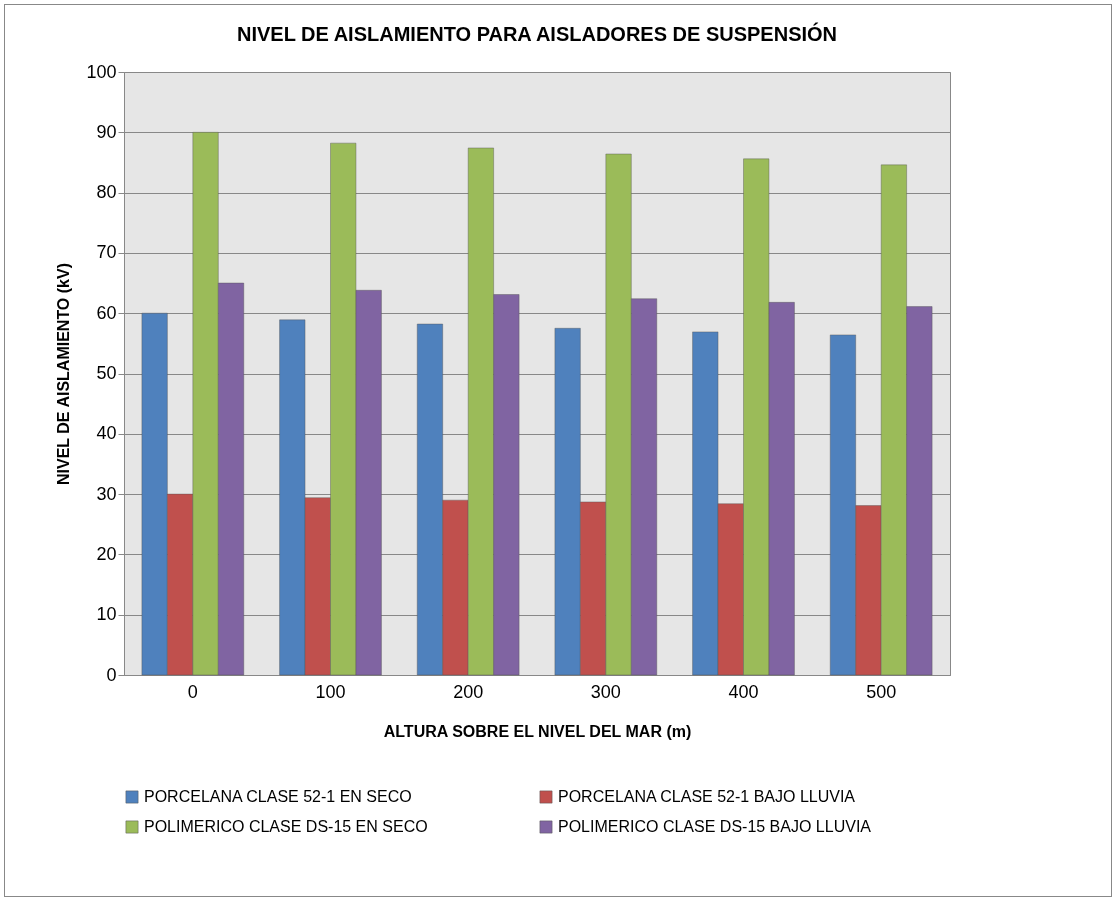  What do you see at coordinates (106, 493) in the screenshot?
I see `y-tick-label: 30` at bounding box center [106, 493].